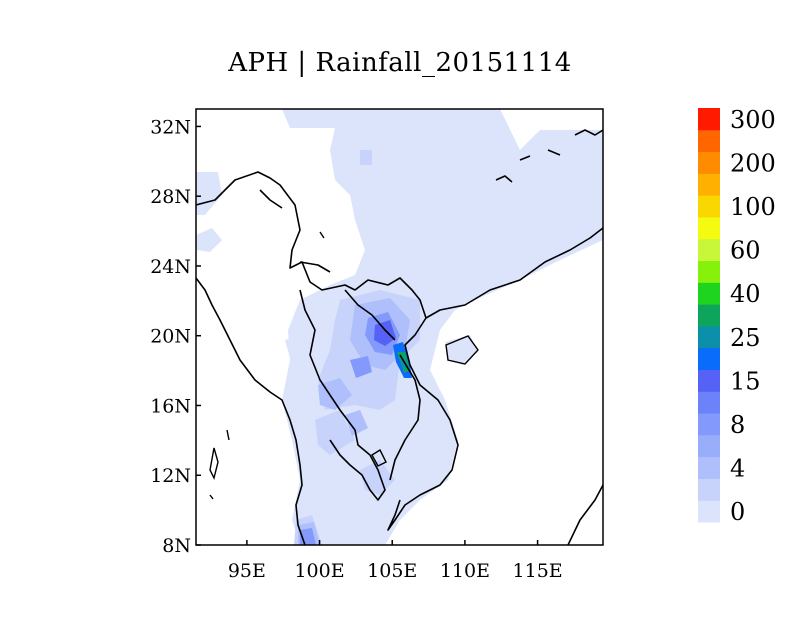  What do you see at coordinates (465, 571) in the screenshot?
I see `lon-tick-label: 110E` at bounding box center [465, 571].